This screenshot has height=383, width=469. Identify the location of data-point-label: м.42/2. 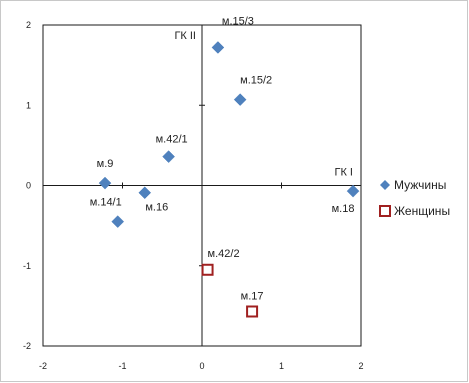
(224, 254).